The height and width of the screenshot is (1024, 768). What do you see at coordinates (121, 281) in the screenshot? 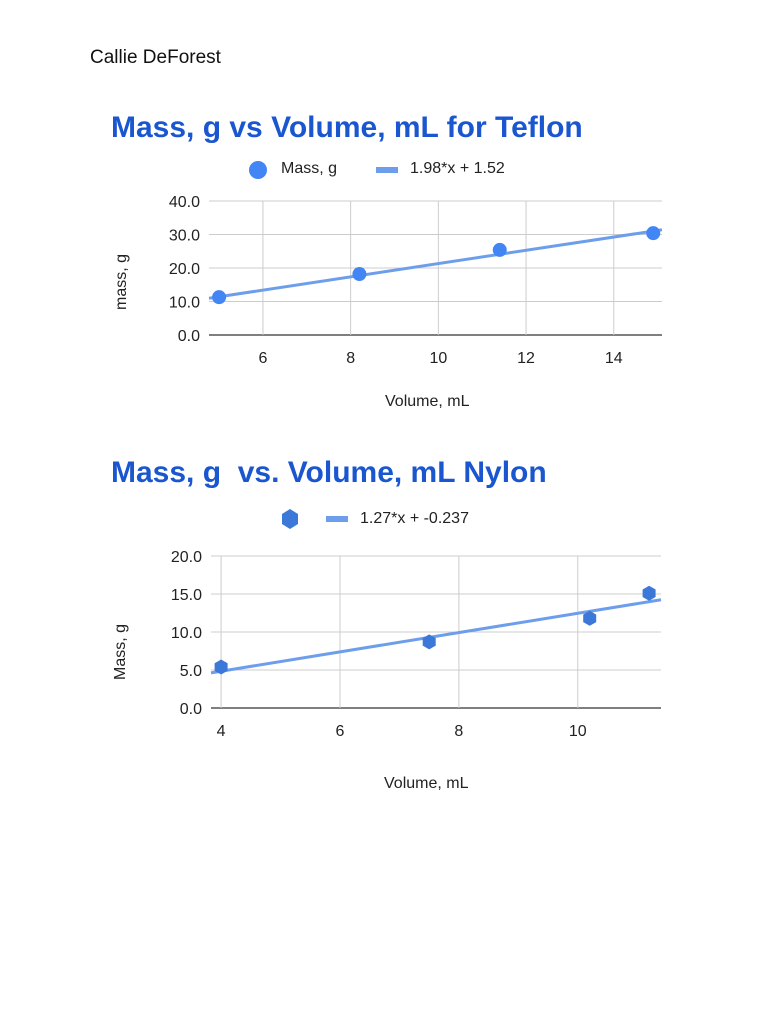
I see `y-axis-label: mass, g` at bounding box center [121, 281].